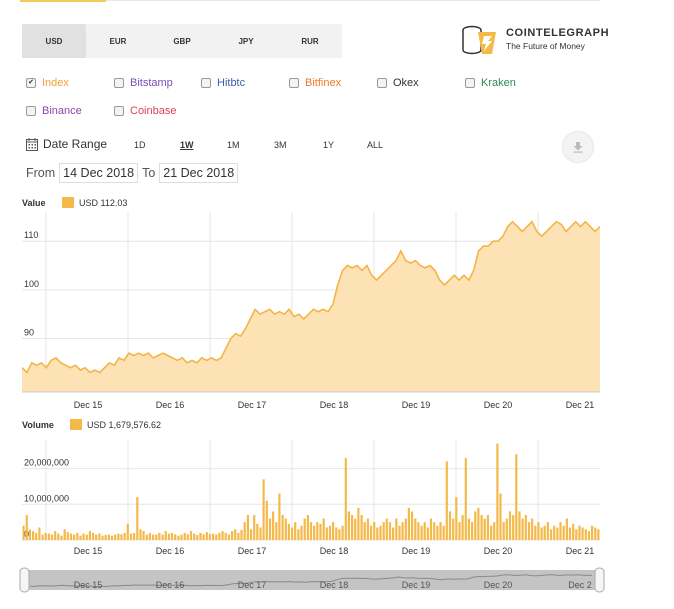  Describe the element at coordinates (498, 83) in the screenshot. I see `source-label-kraken: Kraken` at that location.